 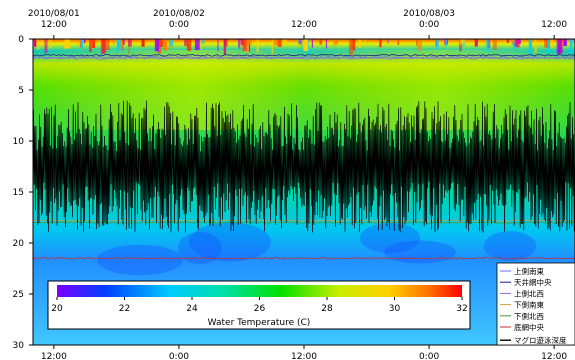 I want to click on y-tick-label: 0, so click(x=21, y=40).